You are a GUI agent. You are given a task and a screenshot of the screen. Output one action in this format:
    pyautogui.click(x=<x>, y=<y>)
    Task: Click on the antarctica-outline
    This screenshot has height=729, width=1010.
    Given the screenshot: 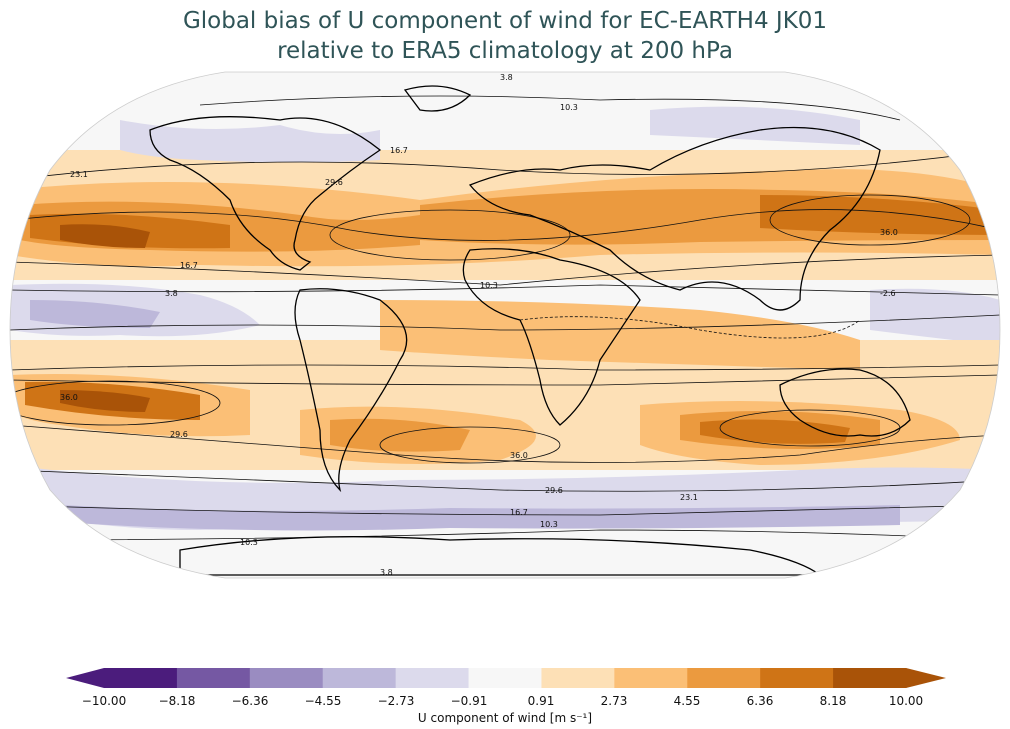 What is the action you would take?
    pyautogui.click(x=500, y=556)
    